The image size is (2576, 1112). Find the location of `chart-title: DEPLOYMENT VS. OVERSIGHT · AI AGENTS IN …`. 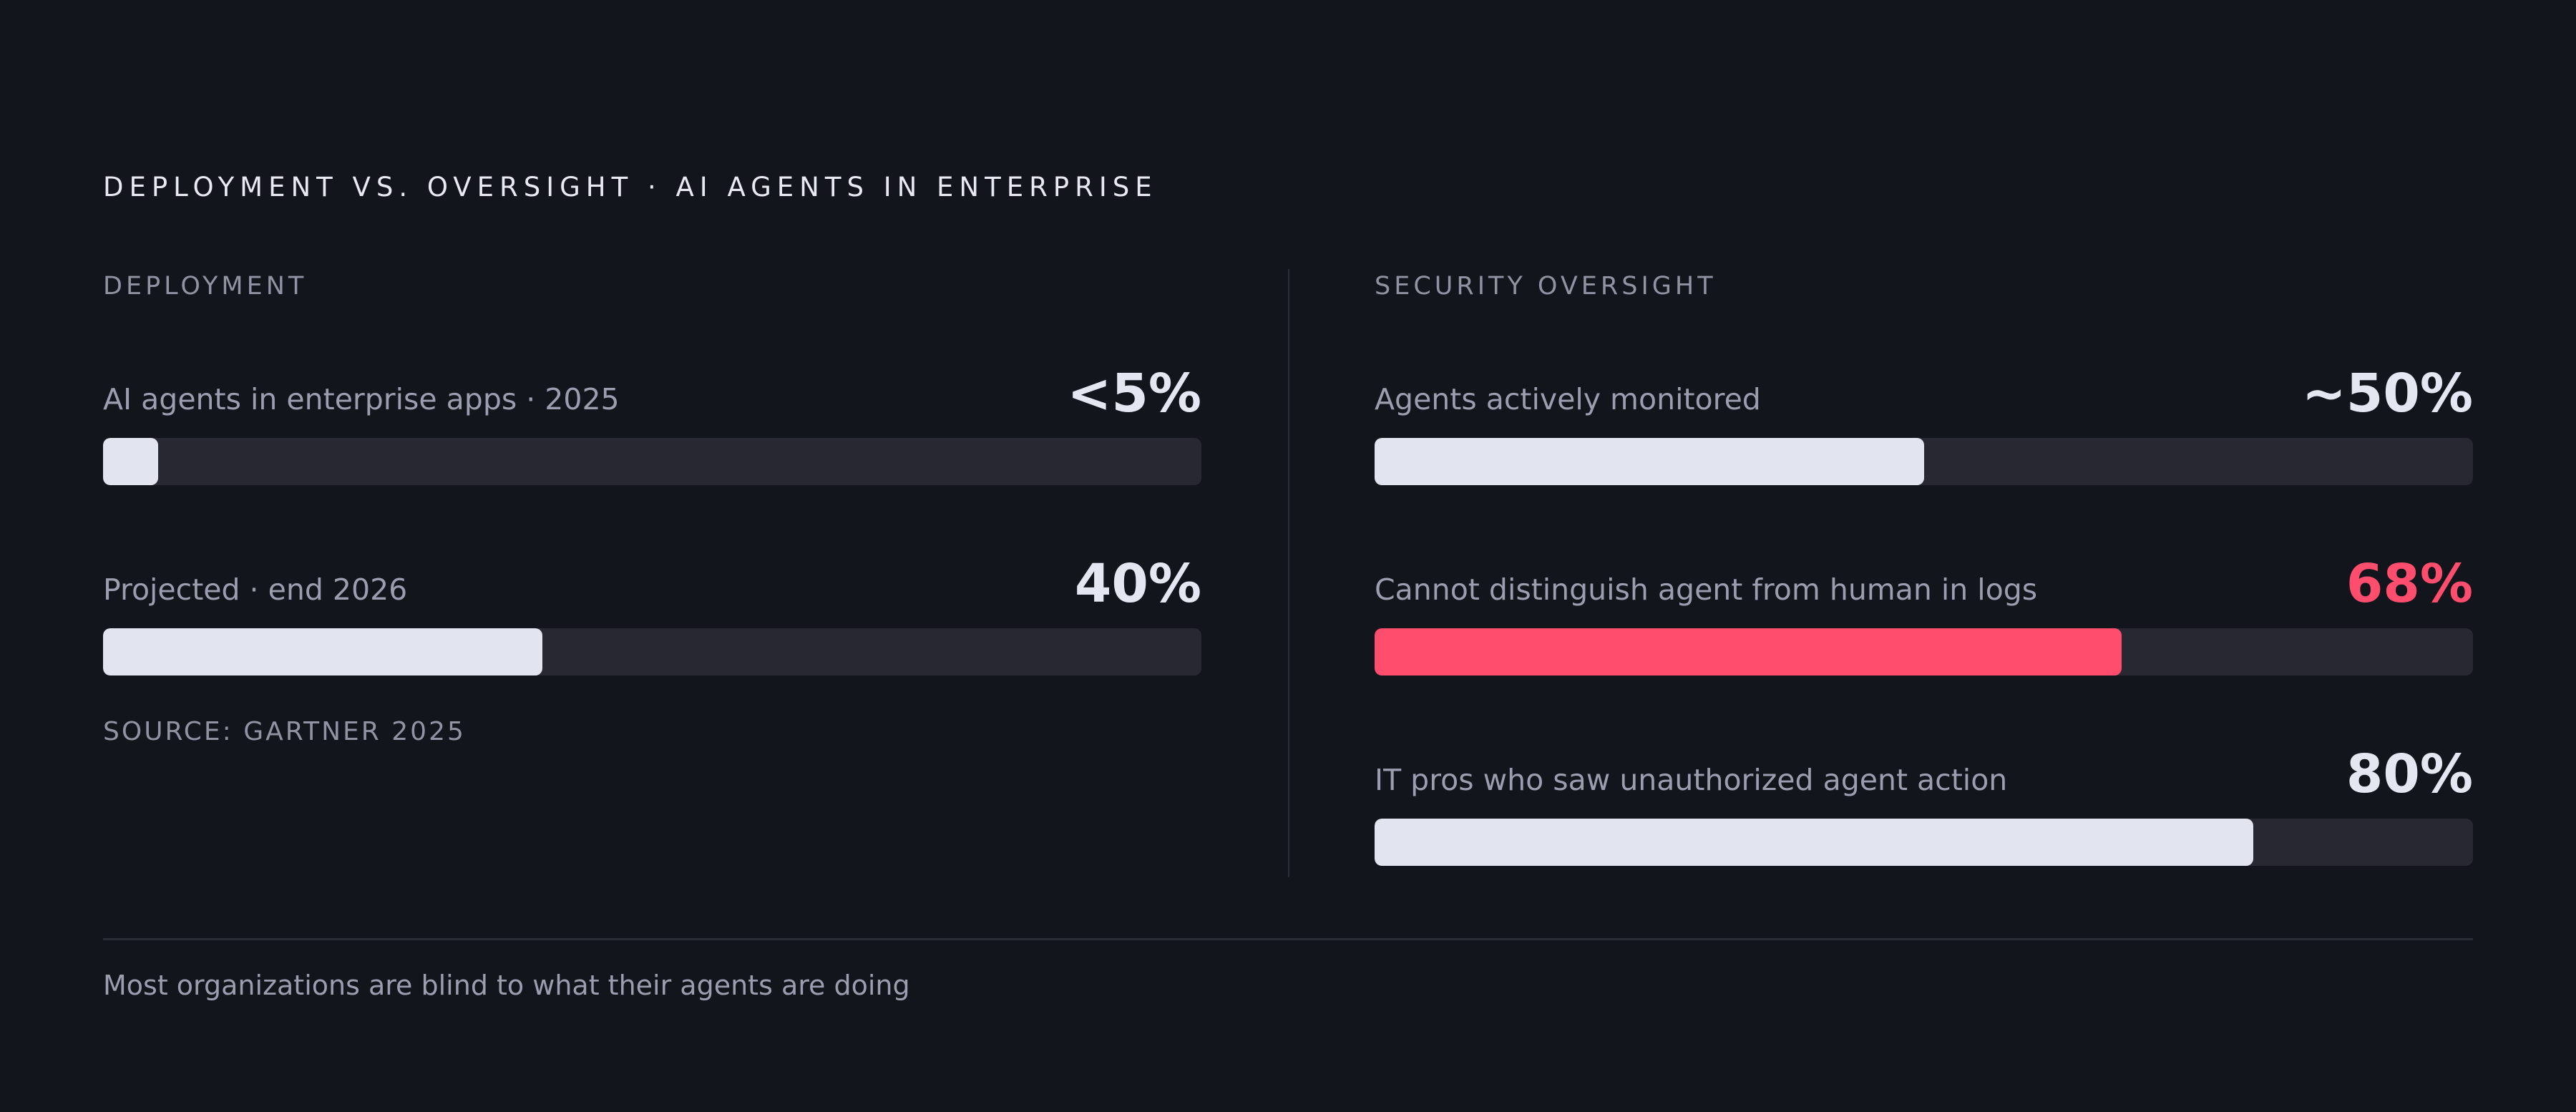

chart-title: DEPLOYMENT VS. OVERSIGHT · AI AGENTS IN … is located at coordinates (630, 188).